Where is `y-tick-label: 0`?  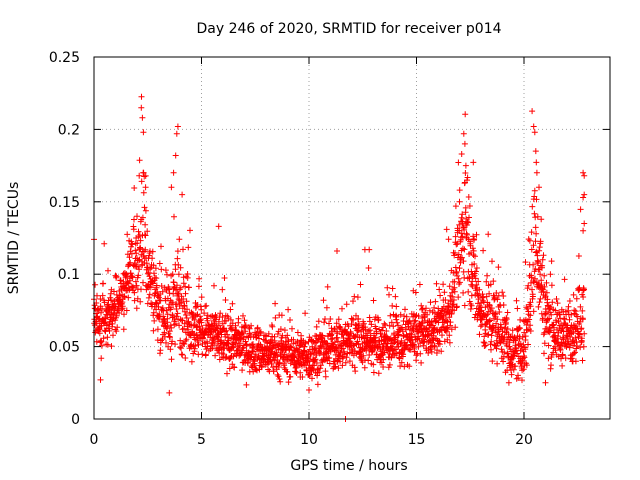
y-tick-label: 0 is located at coordinates (75, 420).